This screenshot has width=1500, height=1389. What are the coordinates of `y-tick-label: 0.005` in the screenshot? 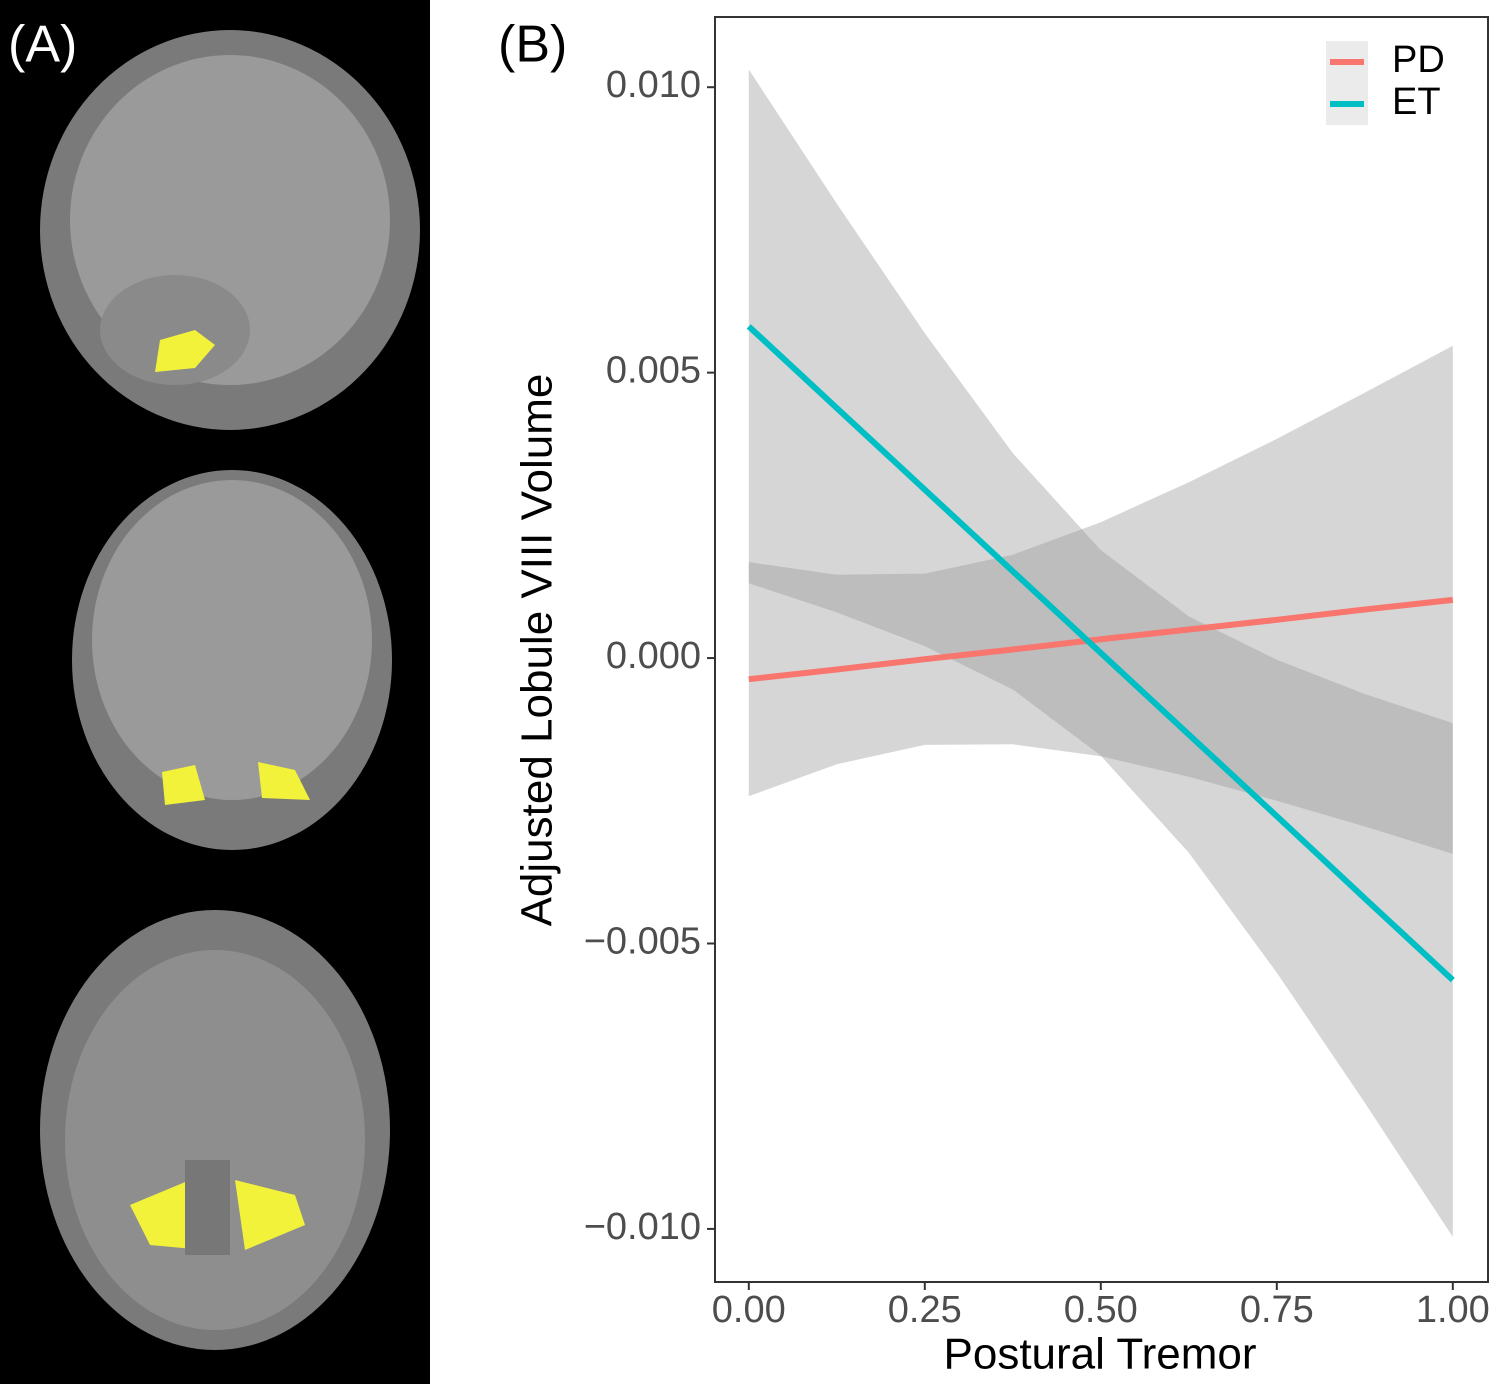 It's located at (653, 371).